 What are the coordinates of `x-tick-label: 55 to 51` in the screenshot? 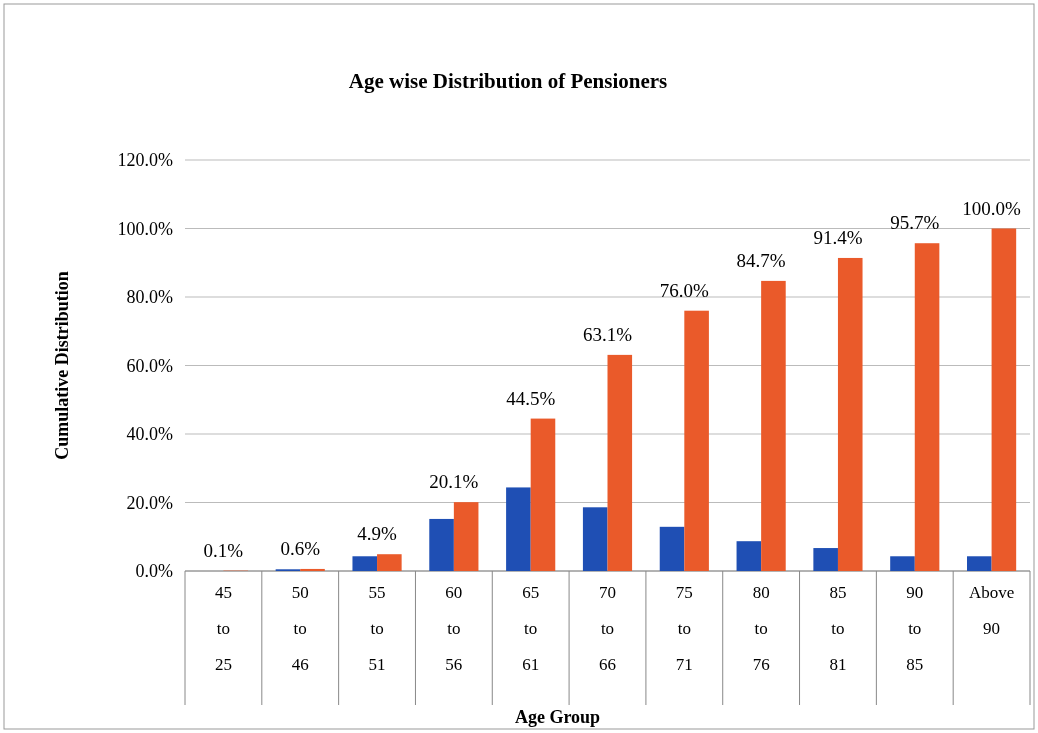 It's located at (377, 628).